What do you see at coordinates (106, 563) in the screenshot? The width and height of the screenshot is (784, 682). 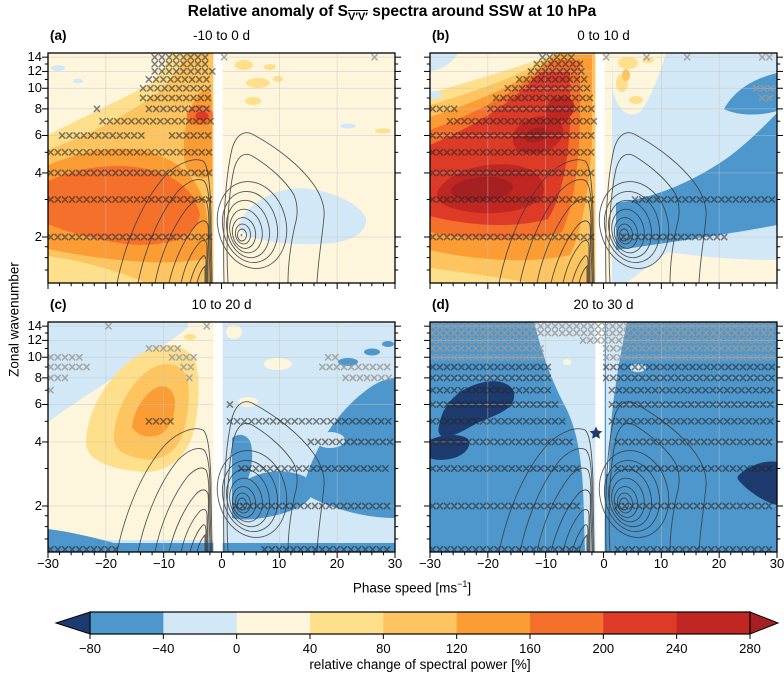 I see `x-tick-label: −20` at bounding box center [106, 563].